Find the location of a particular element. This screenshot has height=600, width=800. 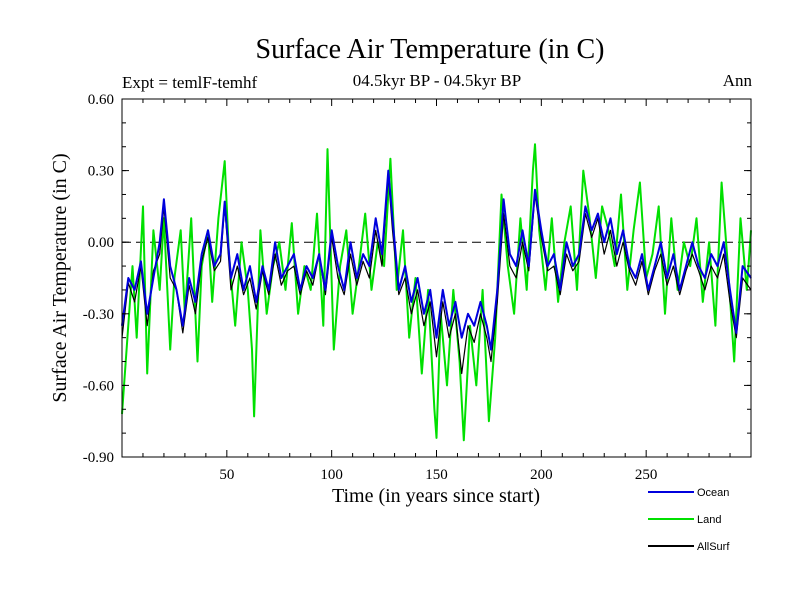

y-tick-label: -0.60 is located at coordinates (98, 386).